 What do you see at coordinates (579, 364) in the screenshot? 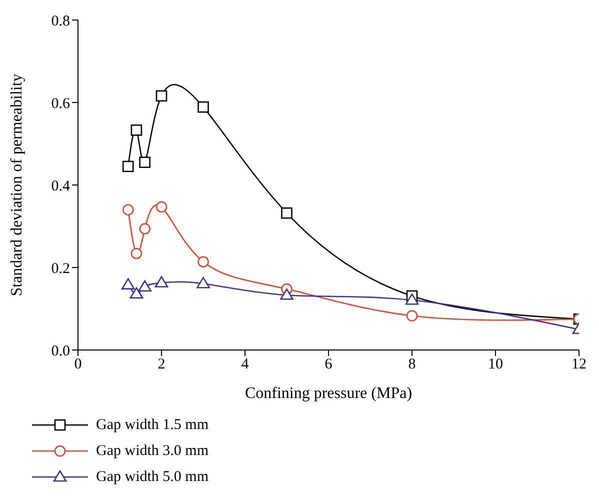
I see `x-tick-label: 12` at bounding box center [579, 364].